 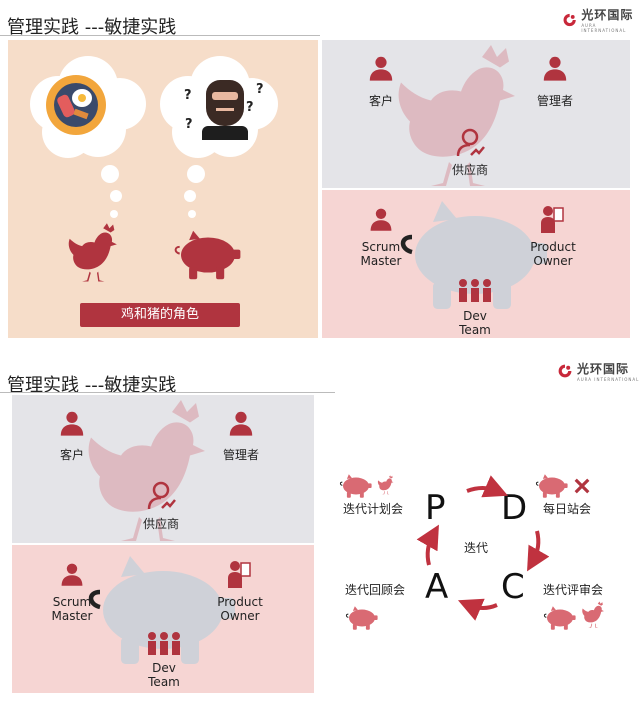 I want to click on team-panel: Scrum Master Product Owner Dev Team, so click(x=476, y=264).